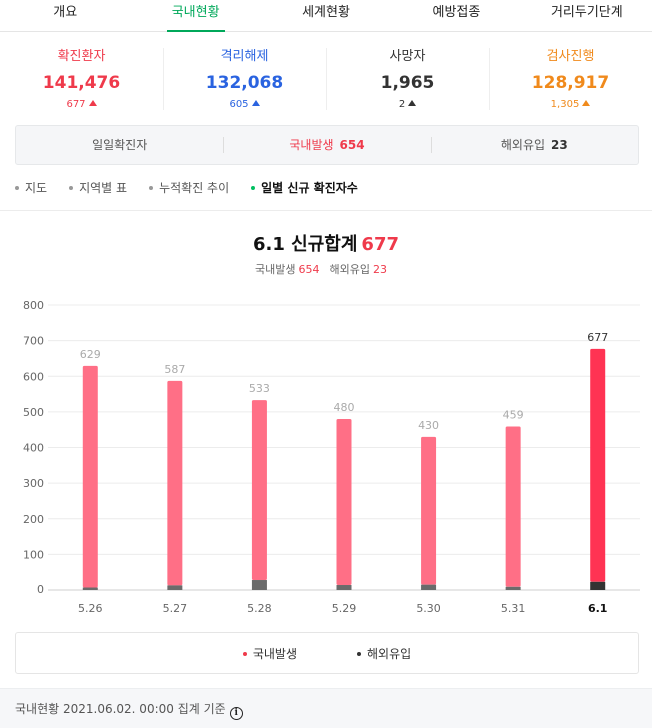  I want to click on stat-label: 사망자, so click(407, 56).